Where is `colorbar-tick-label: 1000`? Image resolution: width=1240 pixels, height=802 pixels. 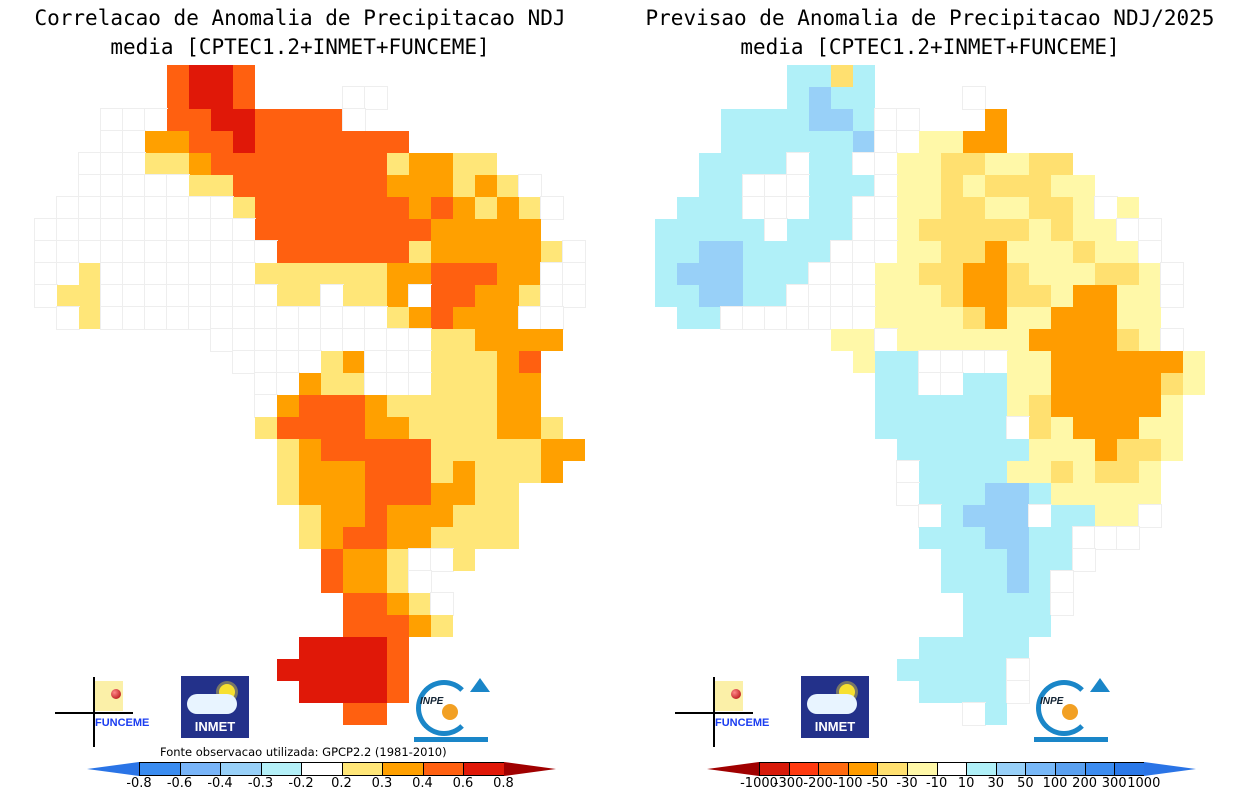 colorbar-tick-label: 1000 is located at coordinates (1144, 783).